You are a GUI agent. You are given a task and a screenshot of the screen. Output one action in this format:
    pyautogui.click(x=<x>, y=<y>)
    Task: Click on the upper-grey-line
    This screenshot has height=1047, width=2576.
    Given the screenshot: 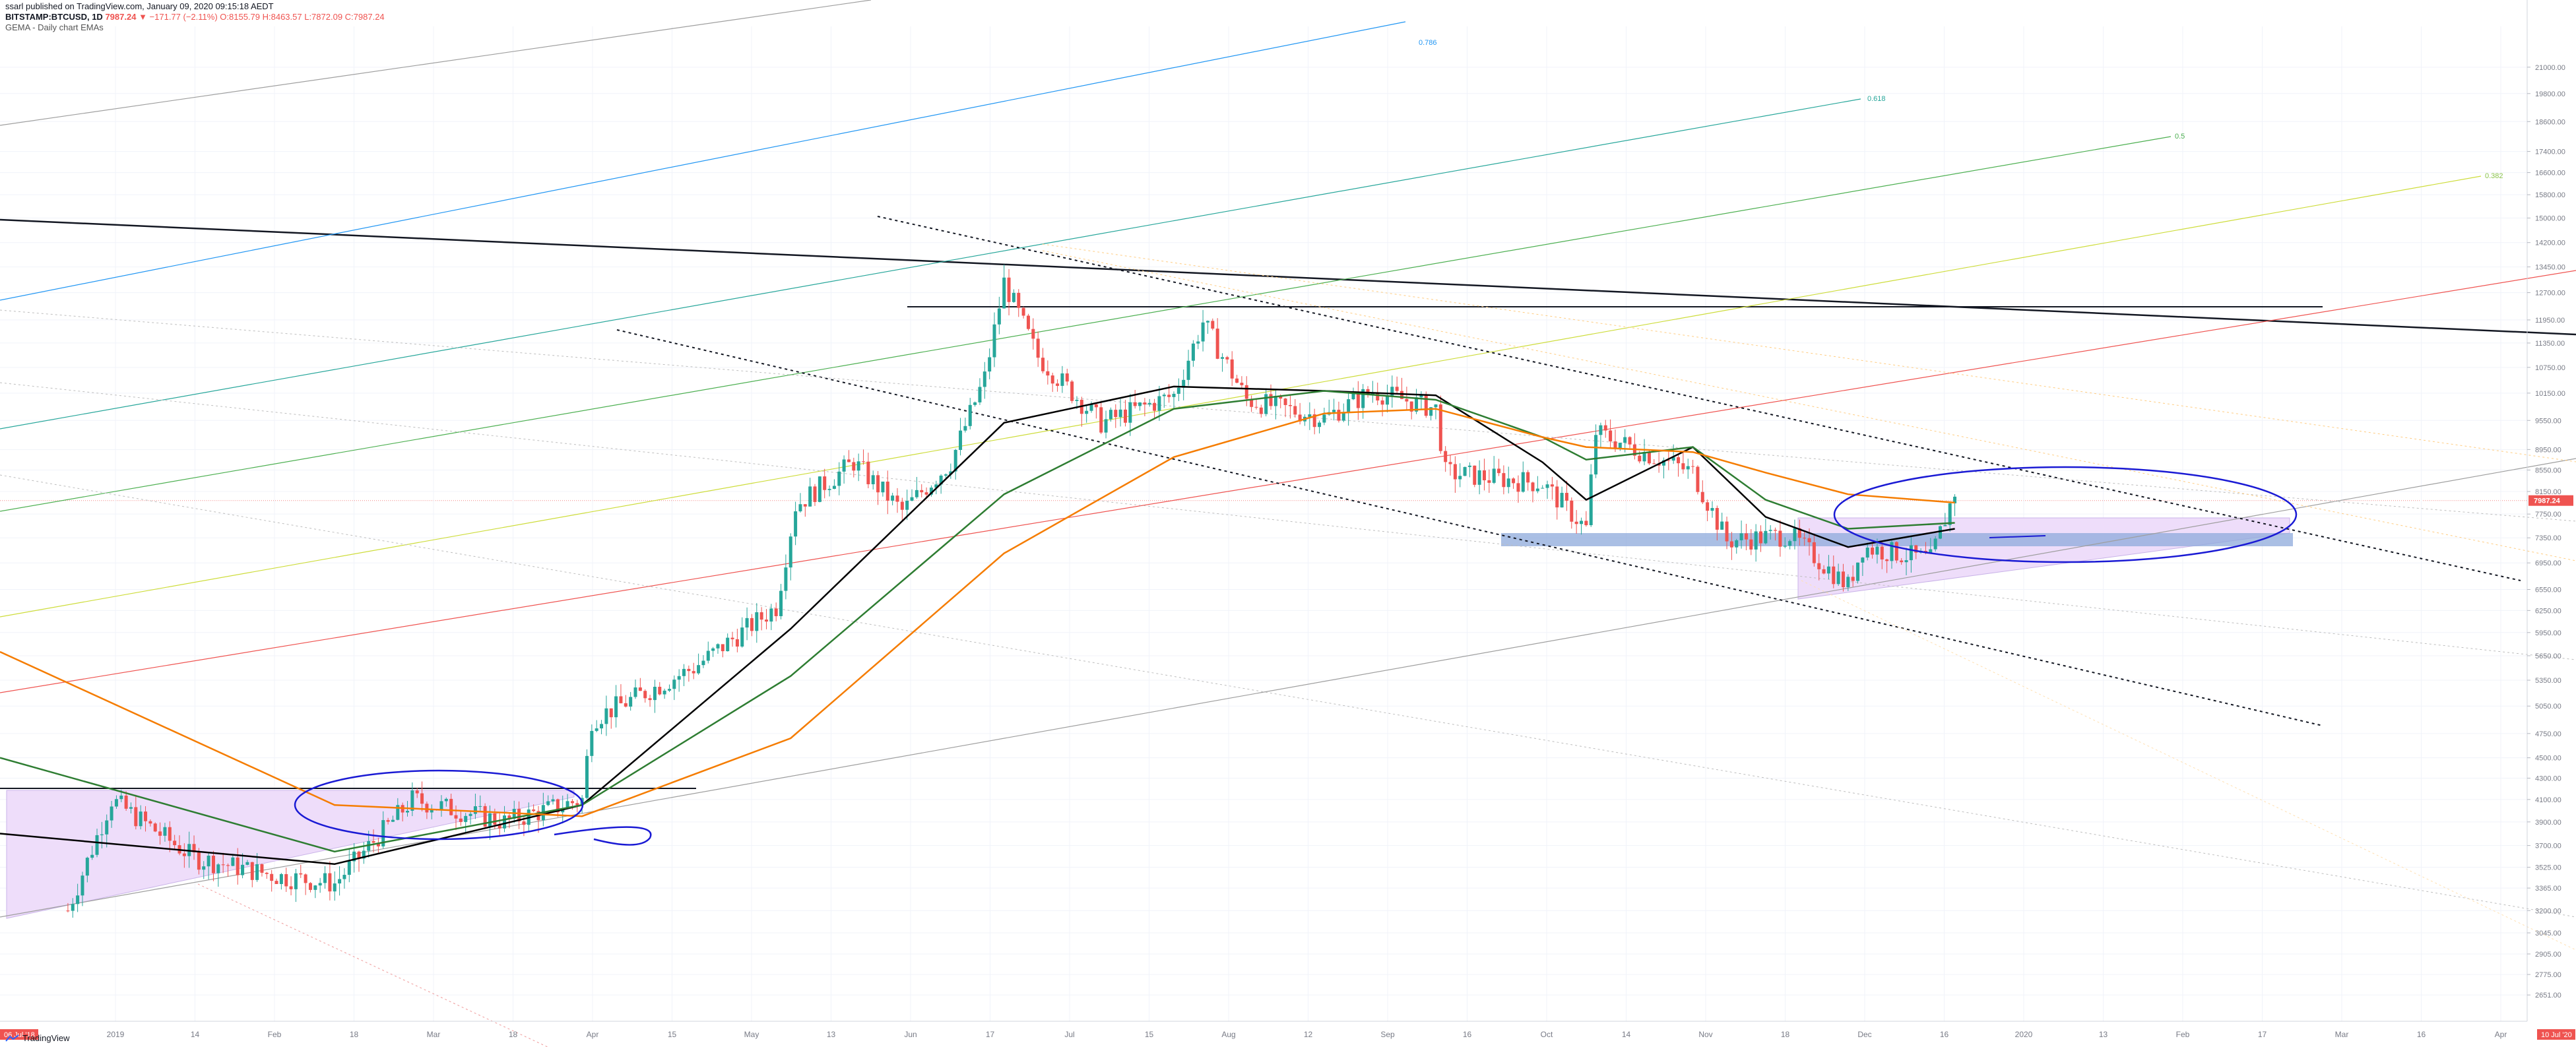 What is the action you would take?
    pyautogui.click(x=436, y=63)
    